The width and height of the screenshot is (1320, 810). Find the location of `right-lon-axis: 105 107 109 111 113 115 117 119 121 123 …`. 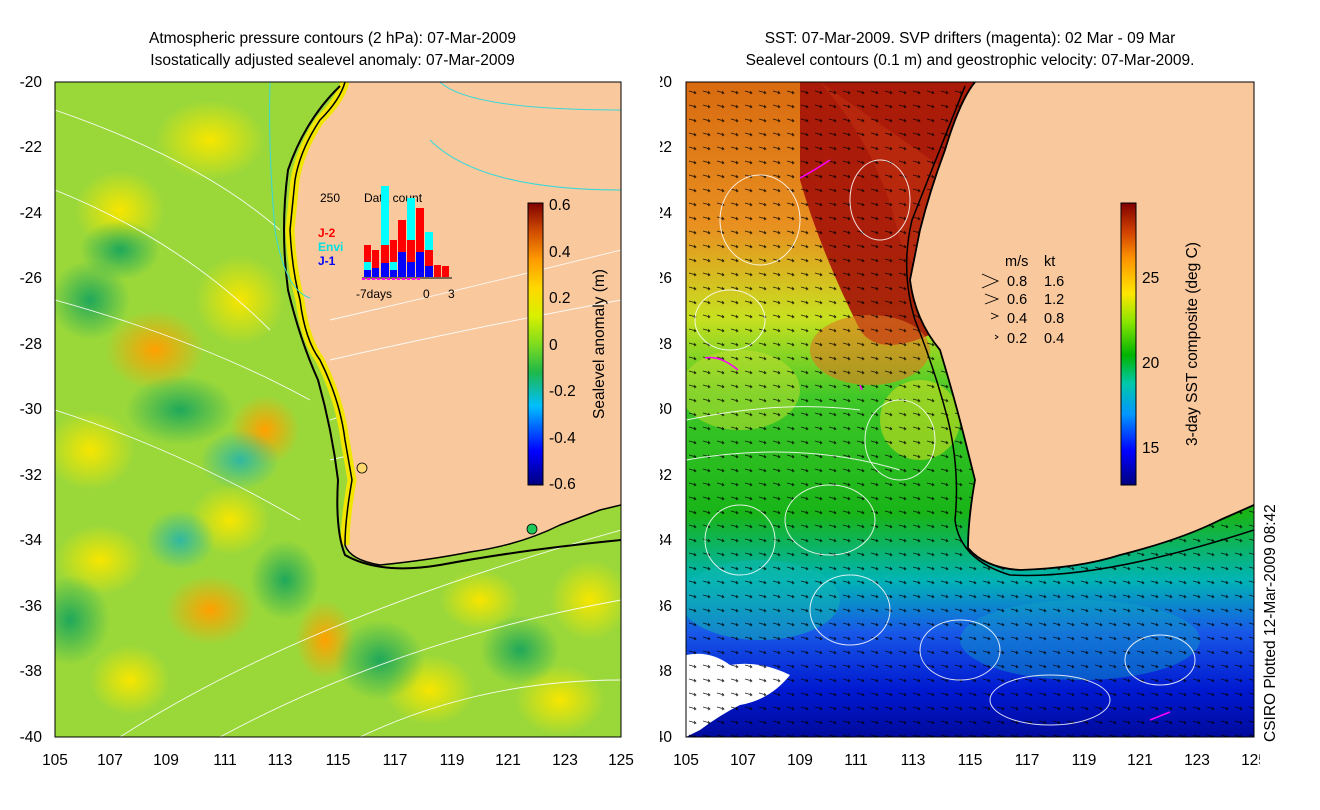

right-lon-axis: 105 107 109 111 113 115 117 119 121 123 … is located at coordinates (966, 760).